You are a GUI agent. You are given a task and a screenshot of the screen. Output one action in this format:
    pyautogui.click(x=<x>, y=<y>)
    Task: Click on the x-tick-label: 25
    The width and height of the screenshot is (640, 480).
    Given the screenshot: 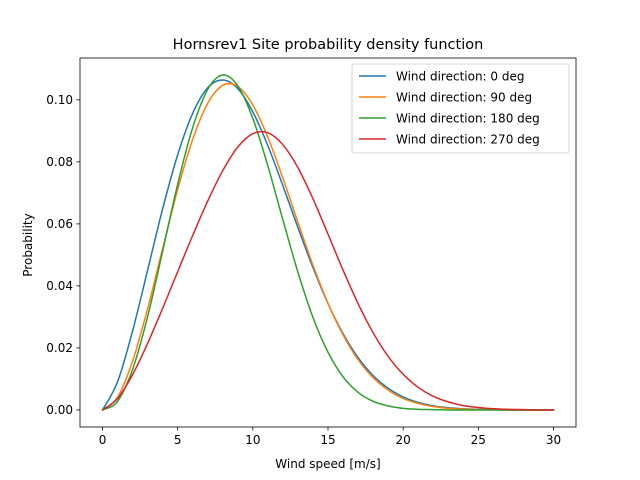 What is the action you would take?
    pyautogui.click(x=478, y=440)
    